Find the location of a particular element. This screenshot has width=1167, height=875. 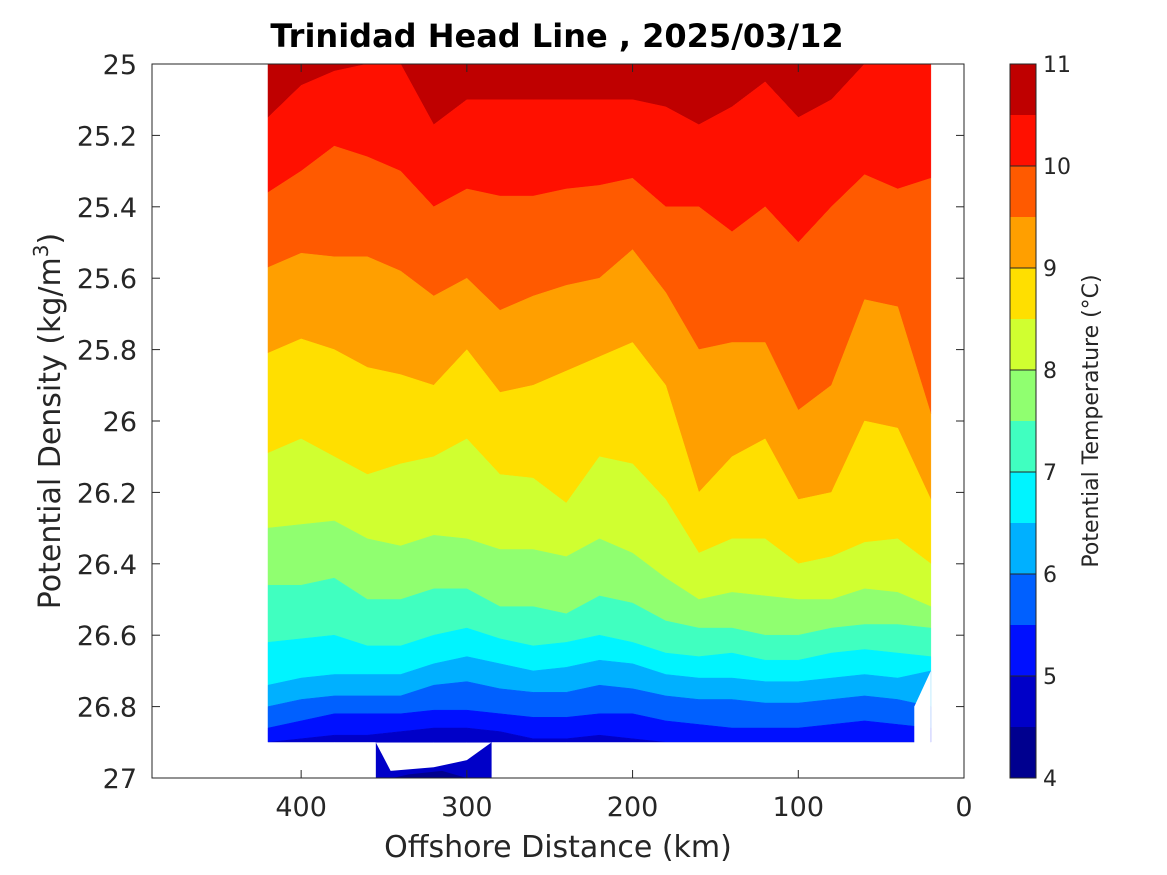

y-axis-label-superscript: 3 is located at coordinates (41, 250).